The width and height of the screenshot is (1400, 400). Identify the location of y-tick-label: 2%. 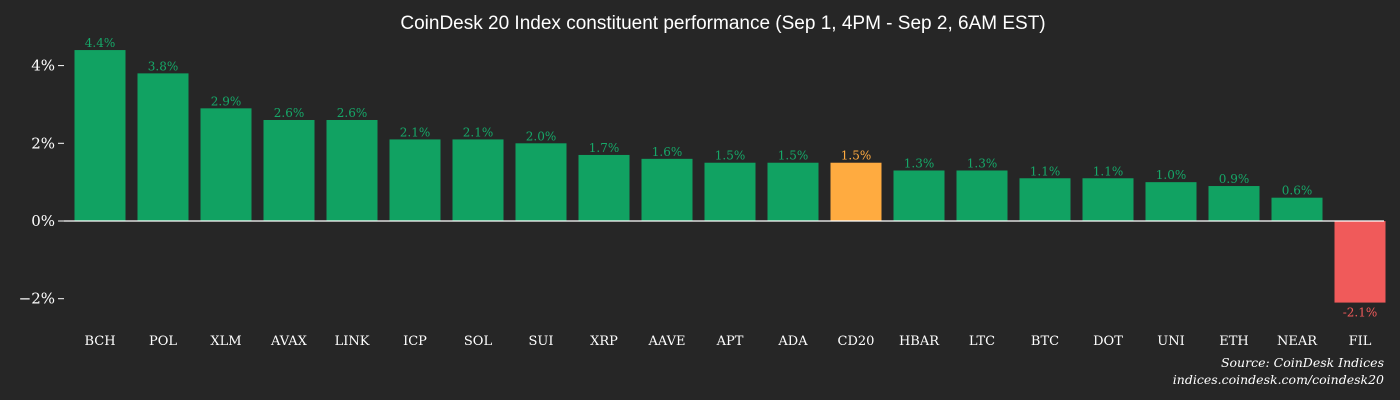
(43, 143).